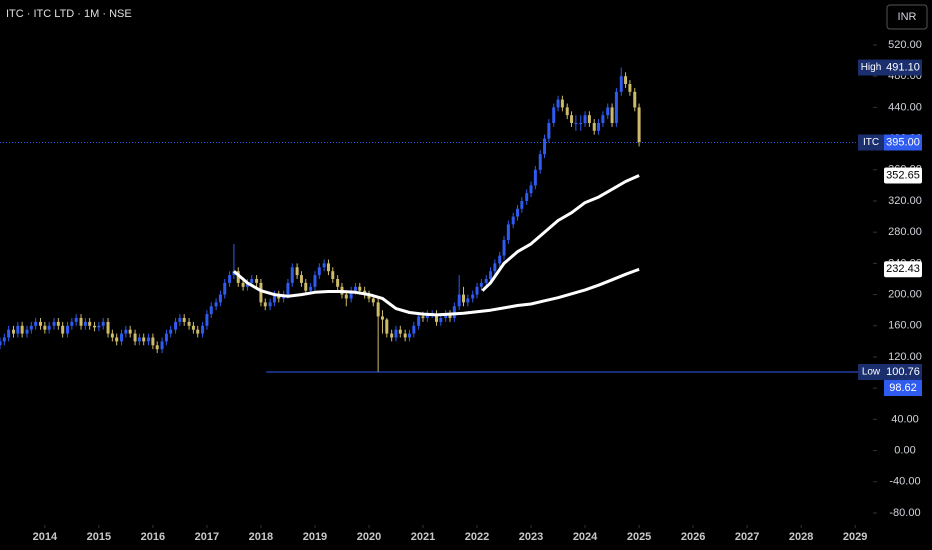 This screenshot has width=932, height=550. I want to click on x-tick-label: 2018, so click(261, 537).